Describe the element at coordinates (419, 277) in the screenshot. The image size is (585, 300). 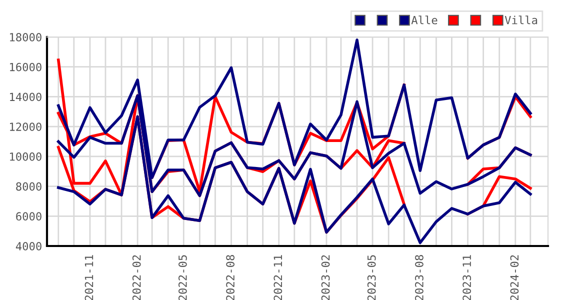
I see `x-tick-label: 2023-08` at that location.